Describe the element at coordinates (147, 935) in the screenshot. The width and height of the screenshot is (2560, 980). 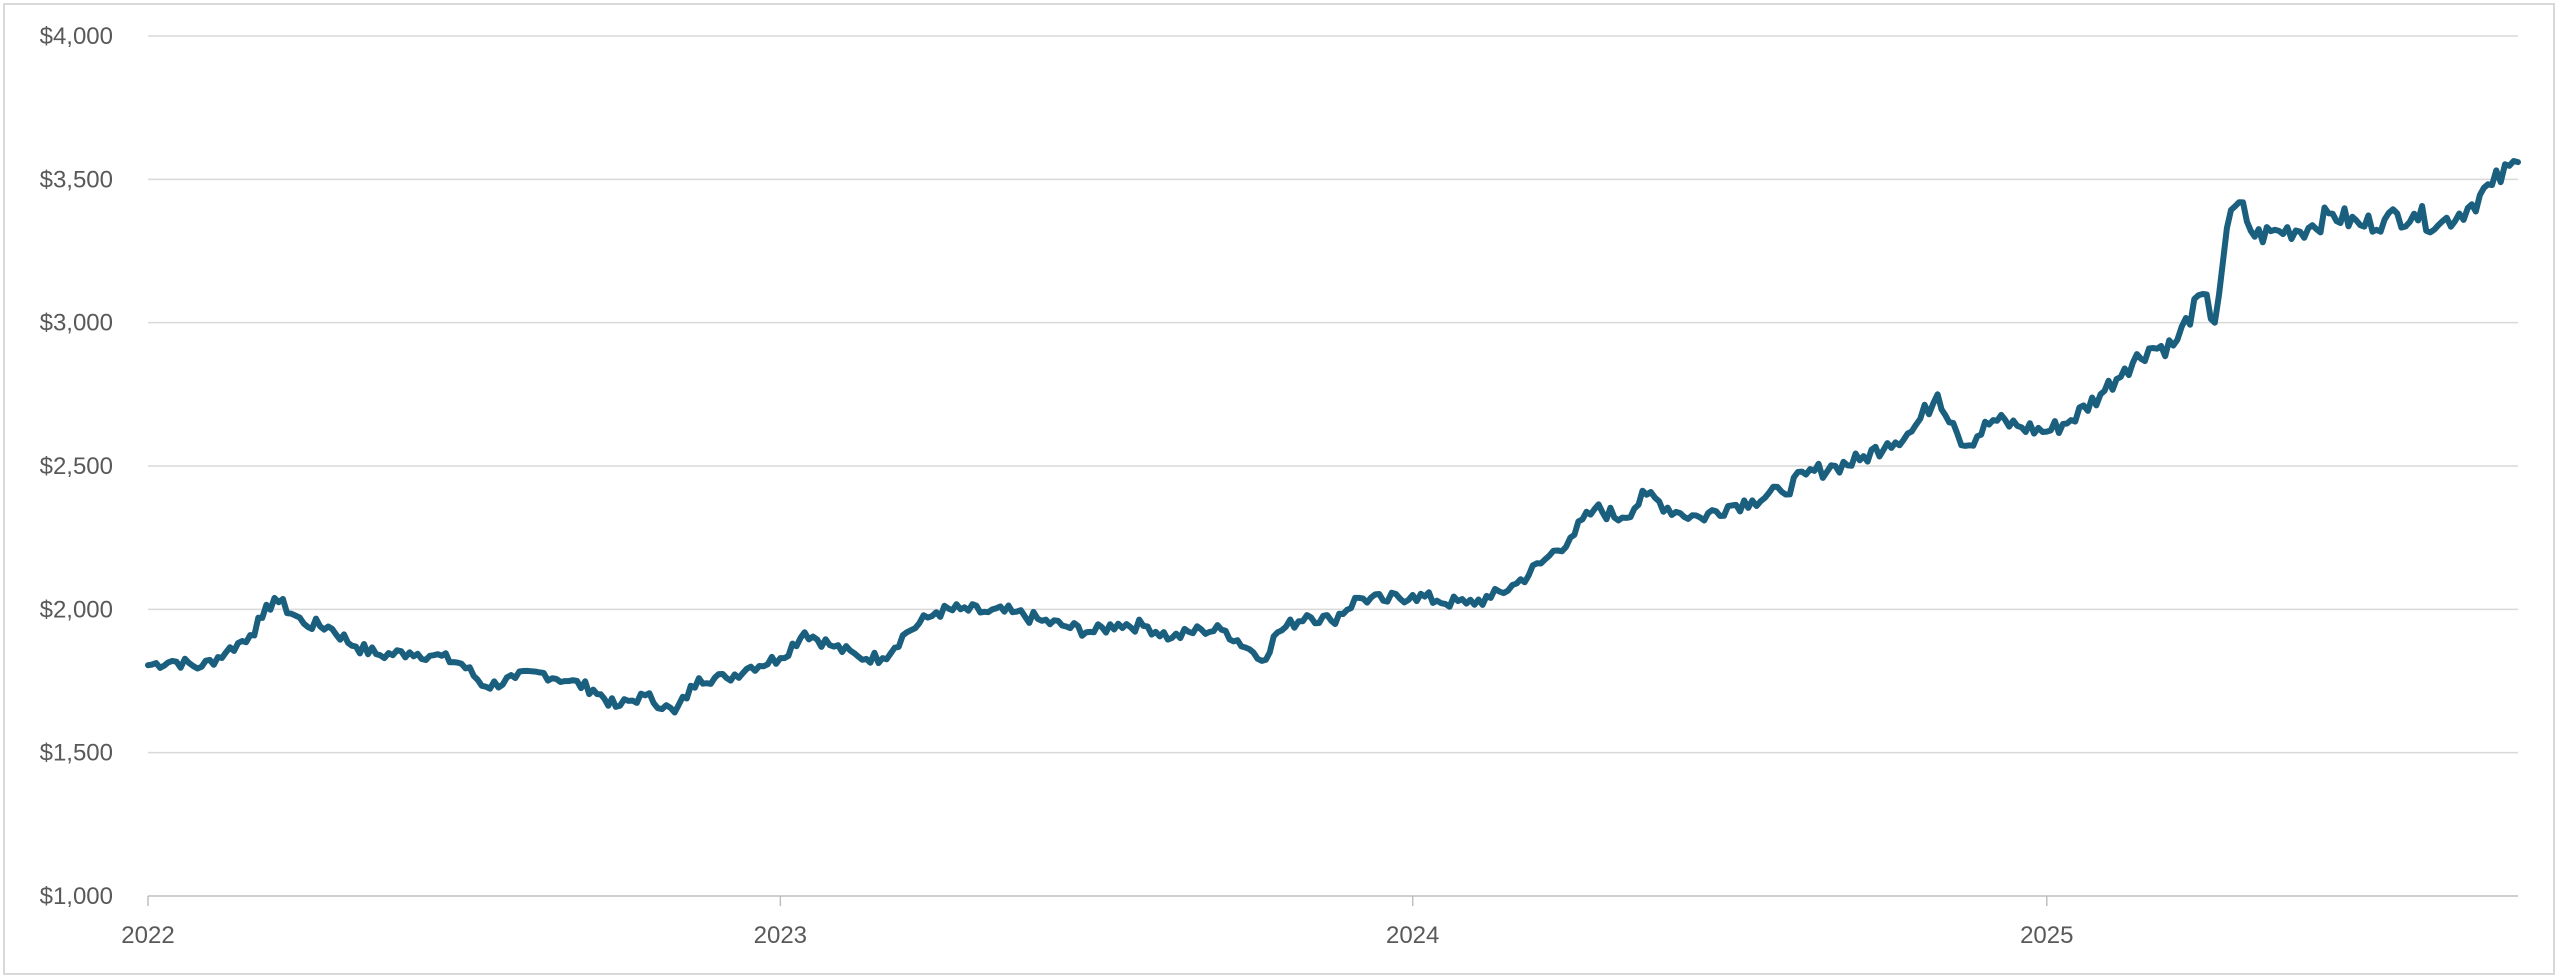
I see `x-tick-label: 2022` at that location.